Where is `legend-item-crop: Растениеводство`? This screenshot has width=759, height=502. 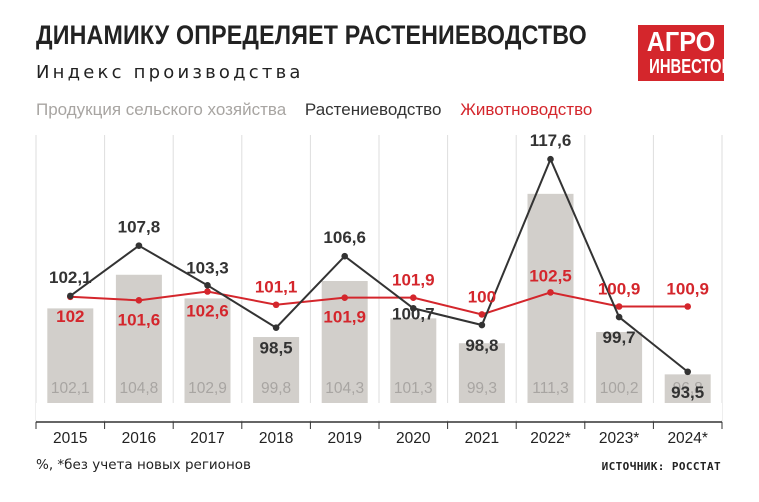 legend-item-crop: Растениеводство is located at coordinates (373, 109).